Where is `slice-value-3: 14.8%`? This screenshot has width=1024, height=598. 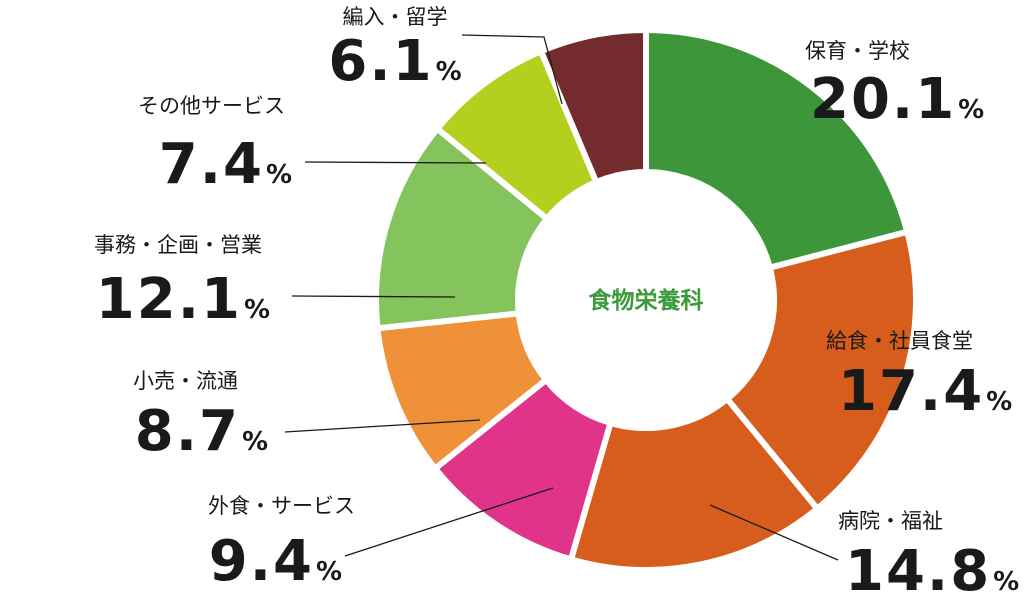
slice-value-3: 14.8% is located at coordinates (932, 568).